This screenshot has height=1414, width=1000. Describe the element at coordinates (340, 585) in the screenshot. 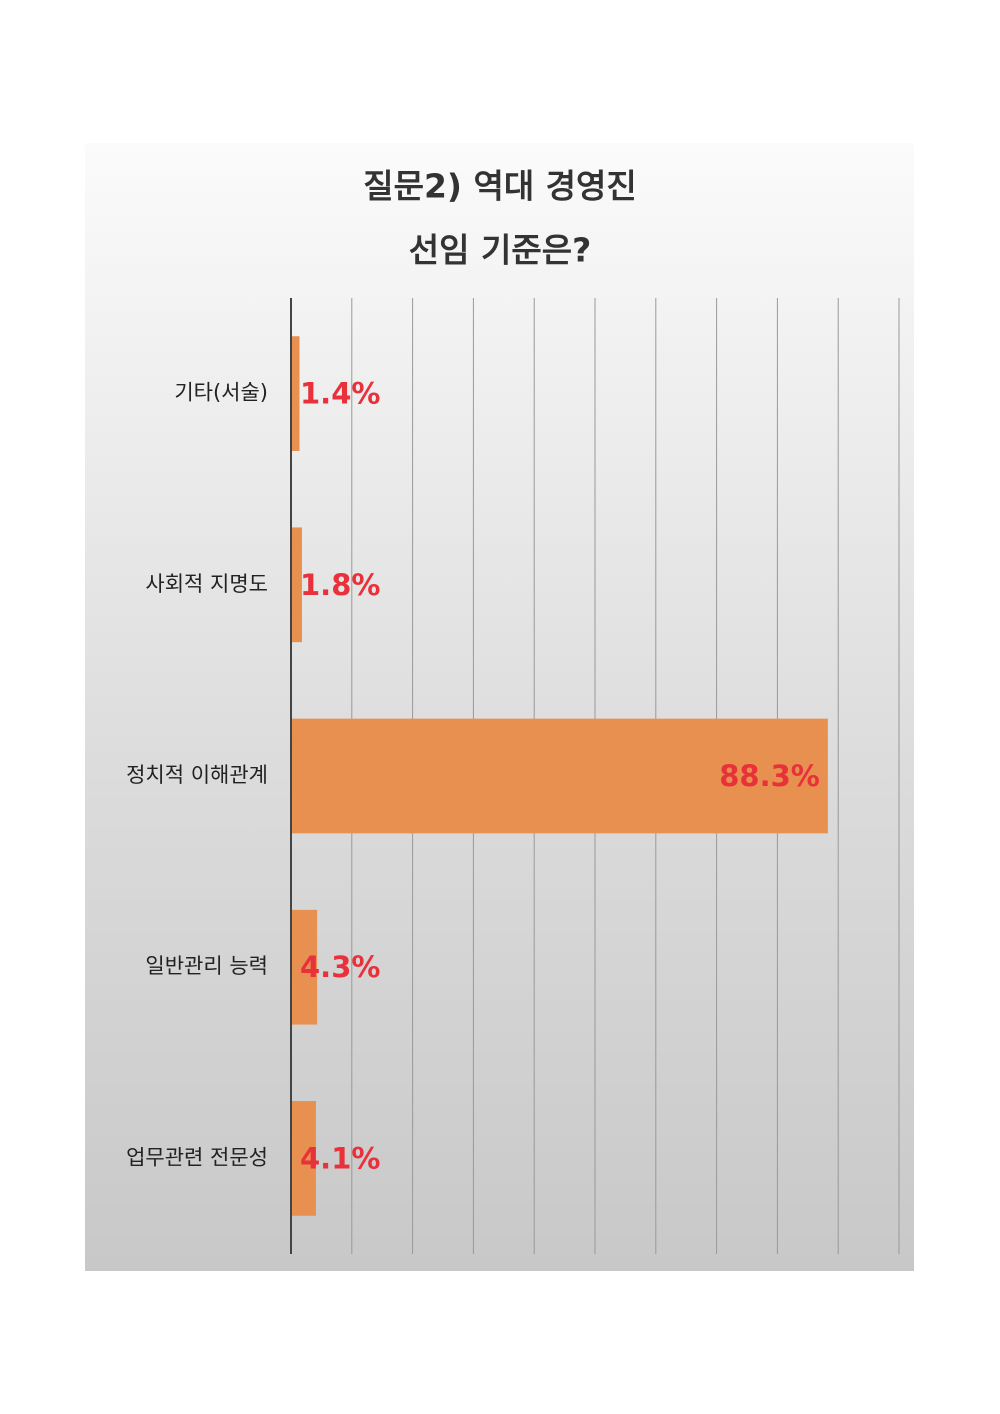

I see `data-label: 1.8%` at that location.